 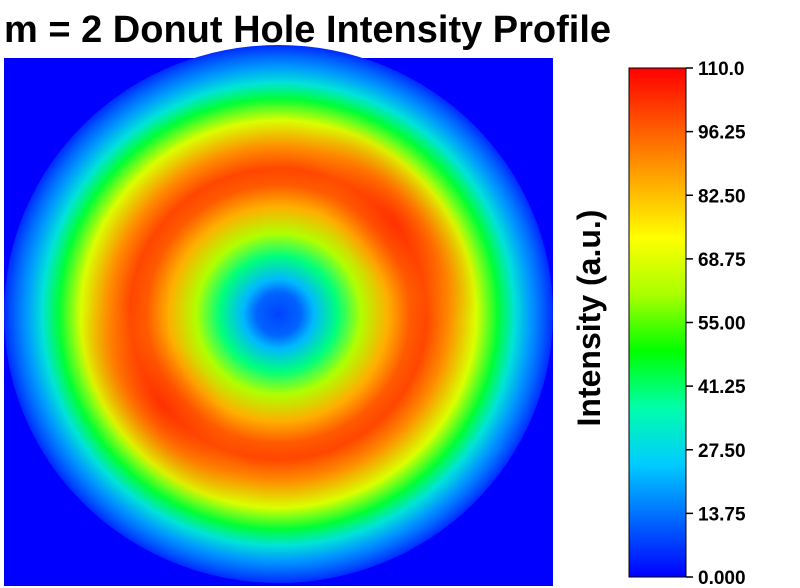 What do you see at coordinates (722, 133) in the screenshot?
I see `colorbar-tick-label: 96.25` at bounding box center [722, 133].